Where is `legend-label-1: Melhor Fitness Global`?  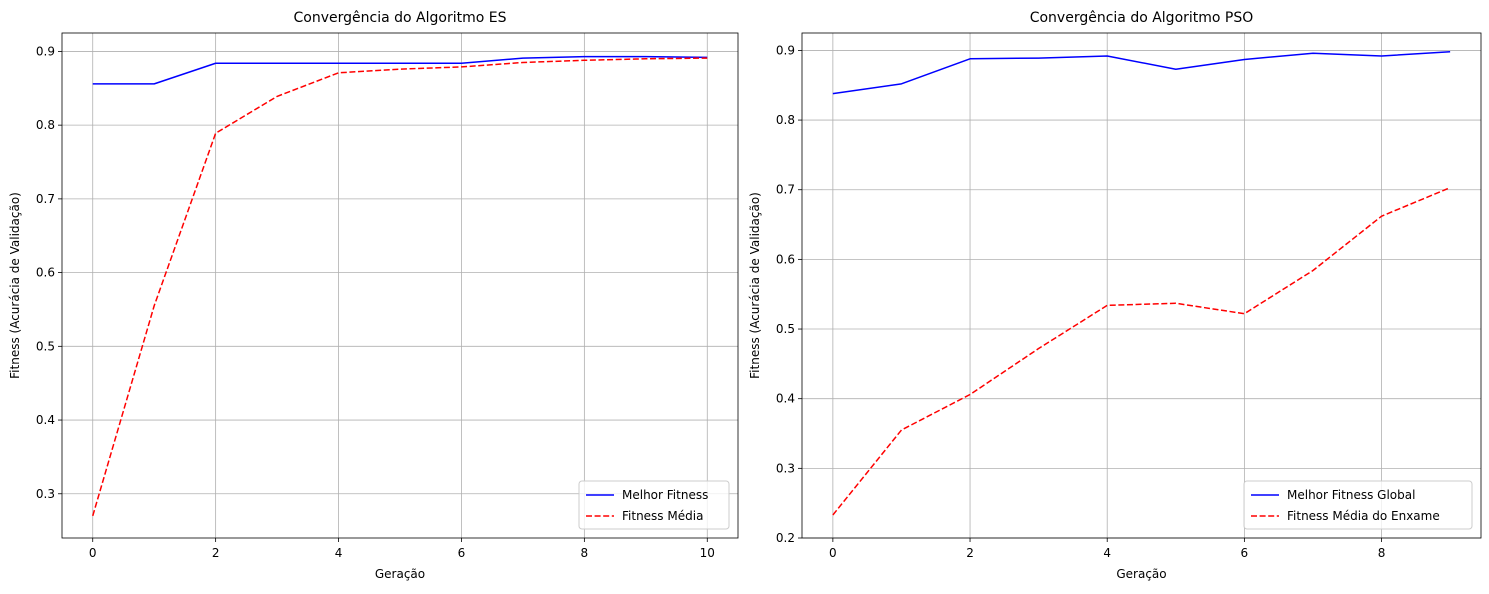
legend-label-1: Melhor Fitness Global is located at coordinates (1351, 495).